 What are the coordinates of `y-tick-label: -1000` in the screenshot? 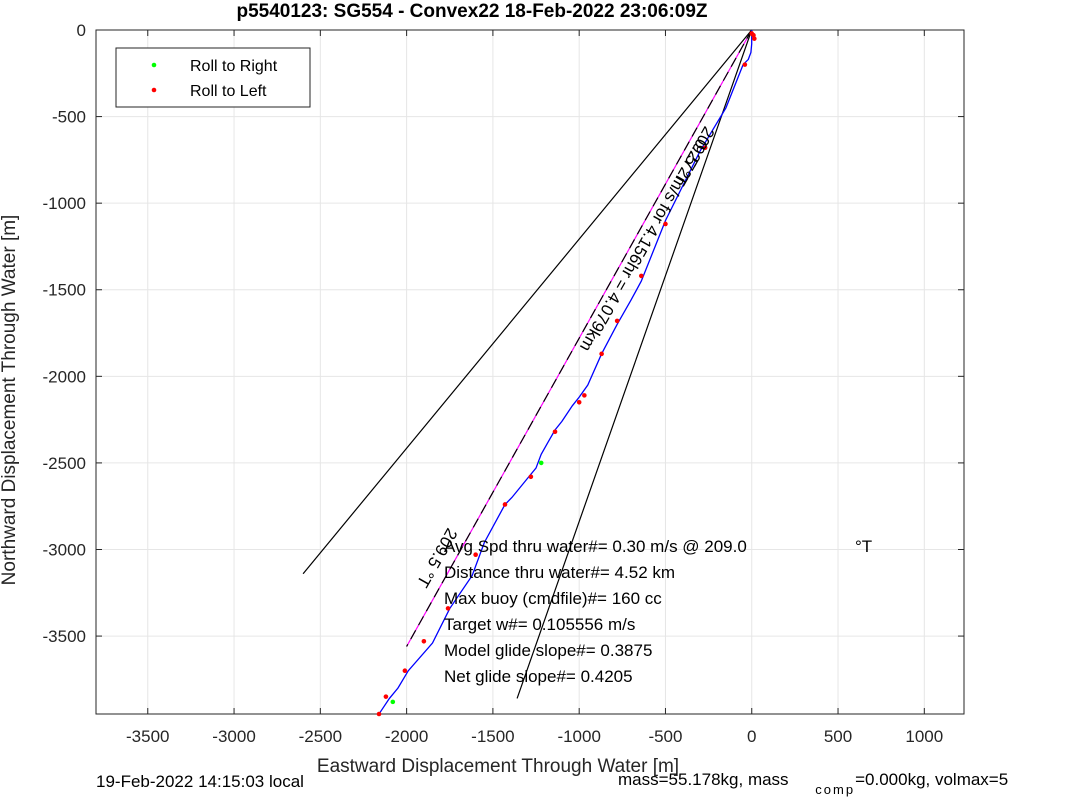 It's located at (64, 203).